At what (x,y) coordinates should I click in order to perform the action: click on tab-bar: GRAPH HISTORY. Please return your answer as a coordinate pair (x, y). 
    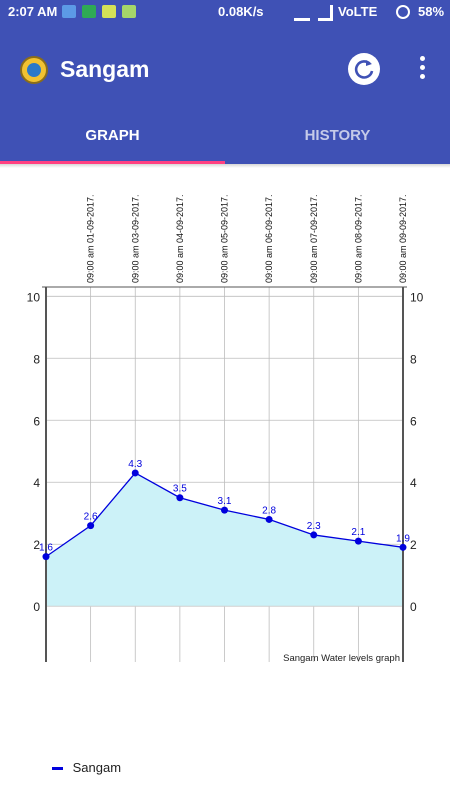
    Looking at the image, I should click on (225, 140).